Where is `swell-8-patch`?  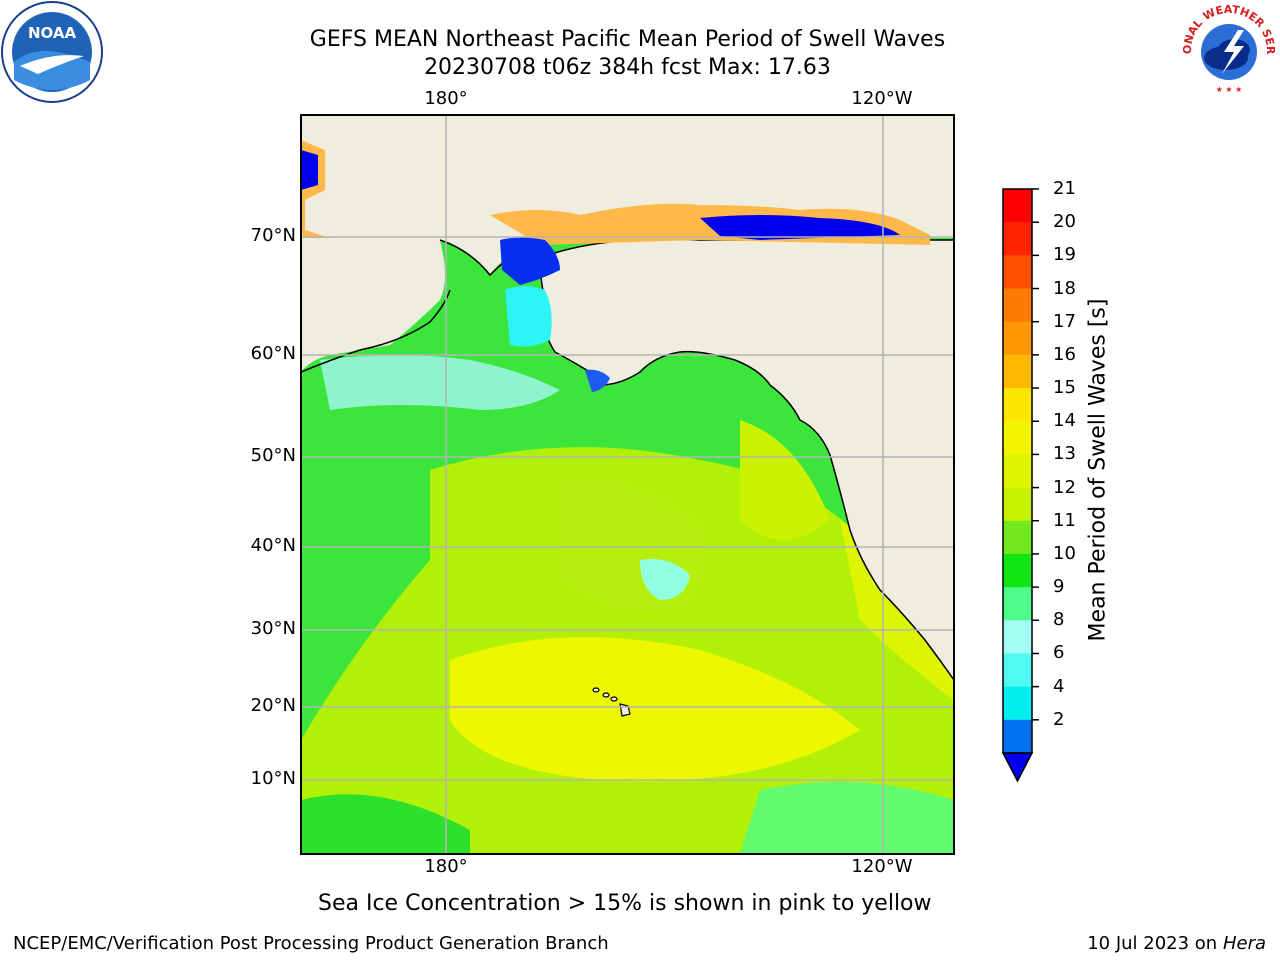
swell-8-patch is located at coordinates (665, 579).